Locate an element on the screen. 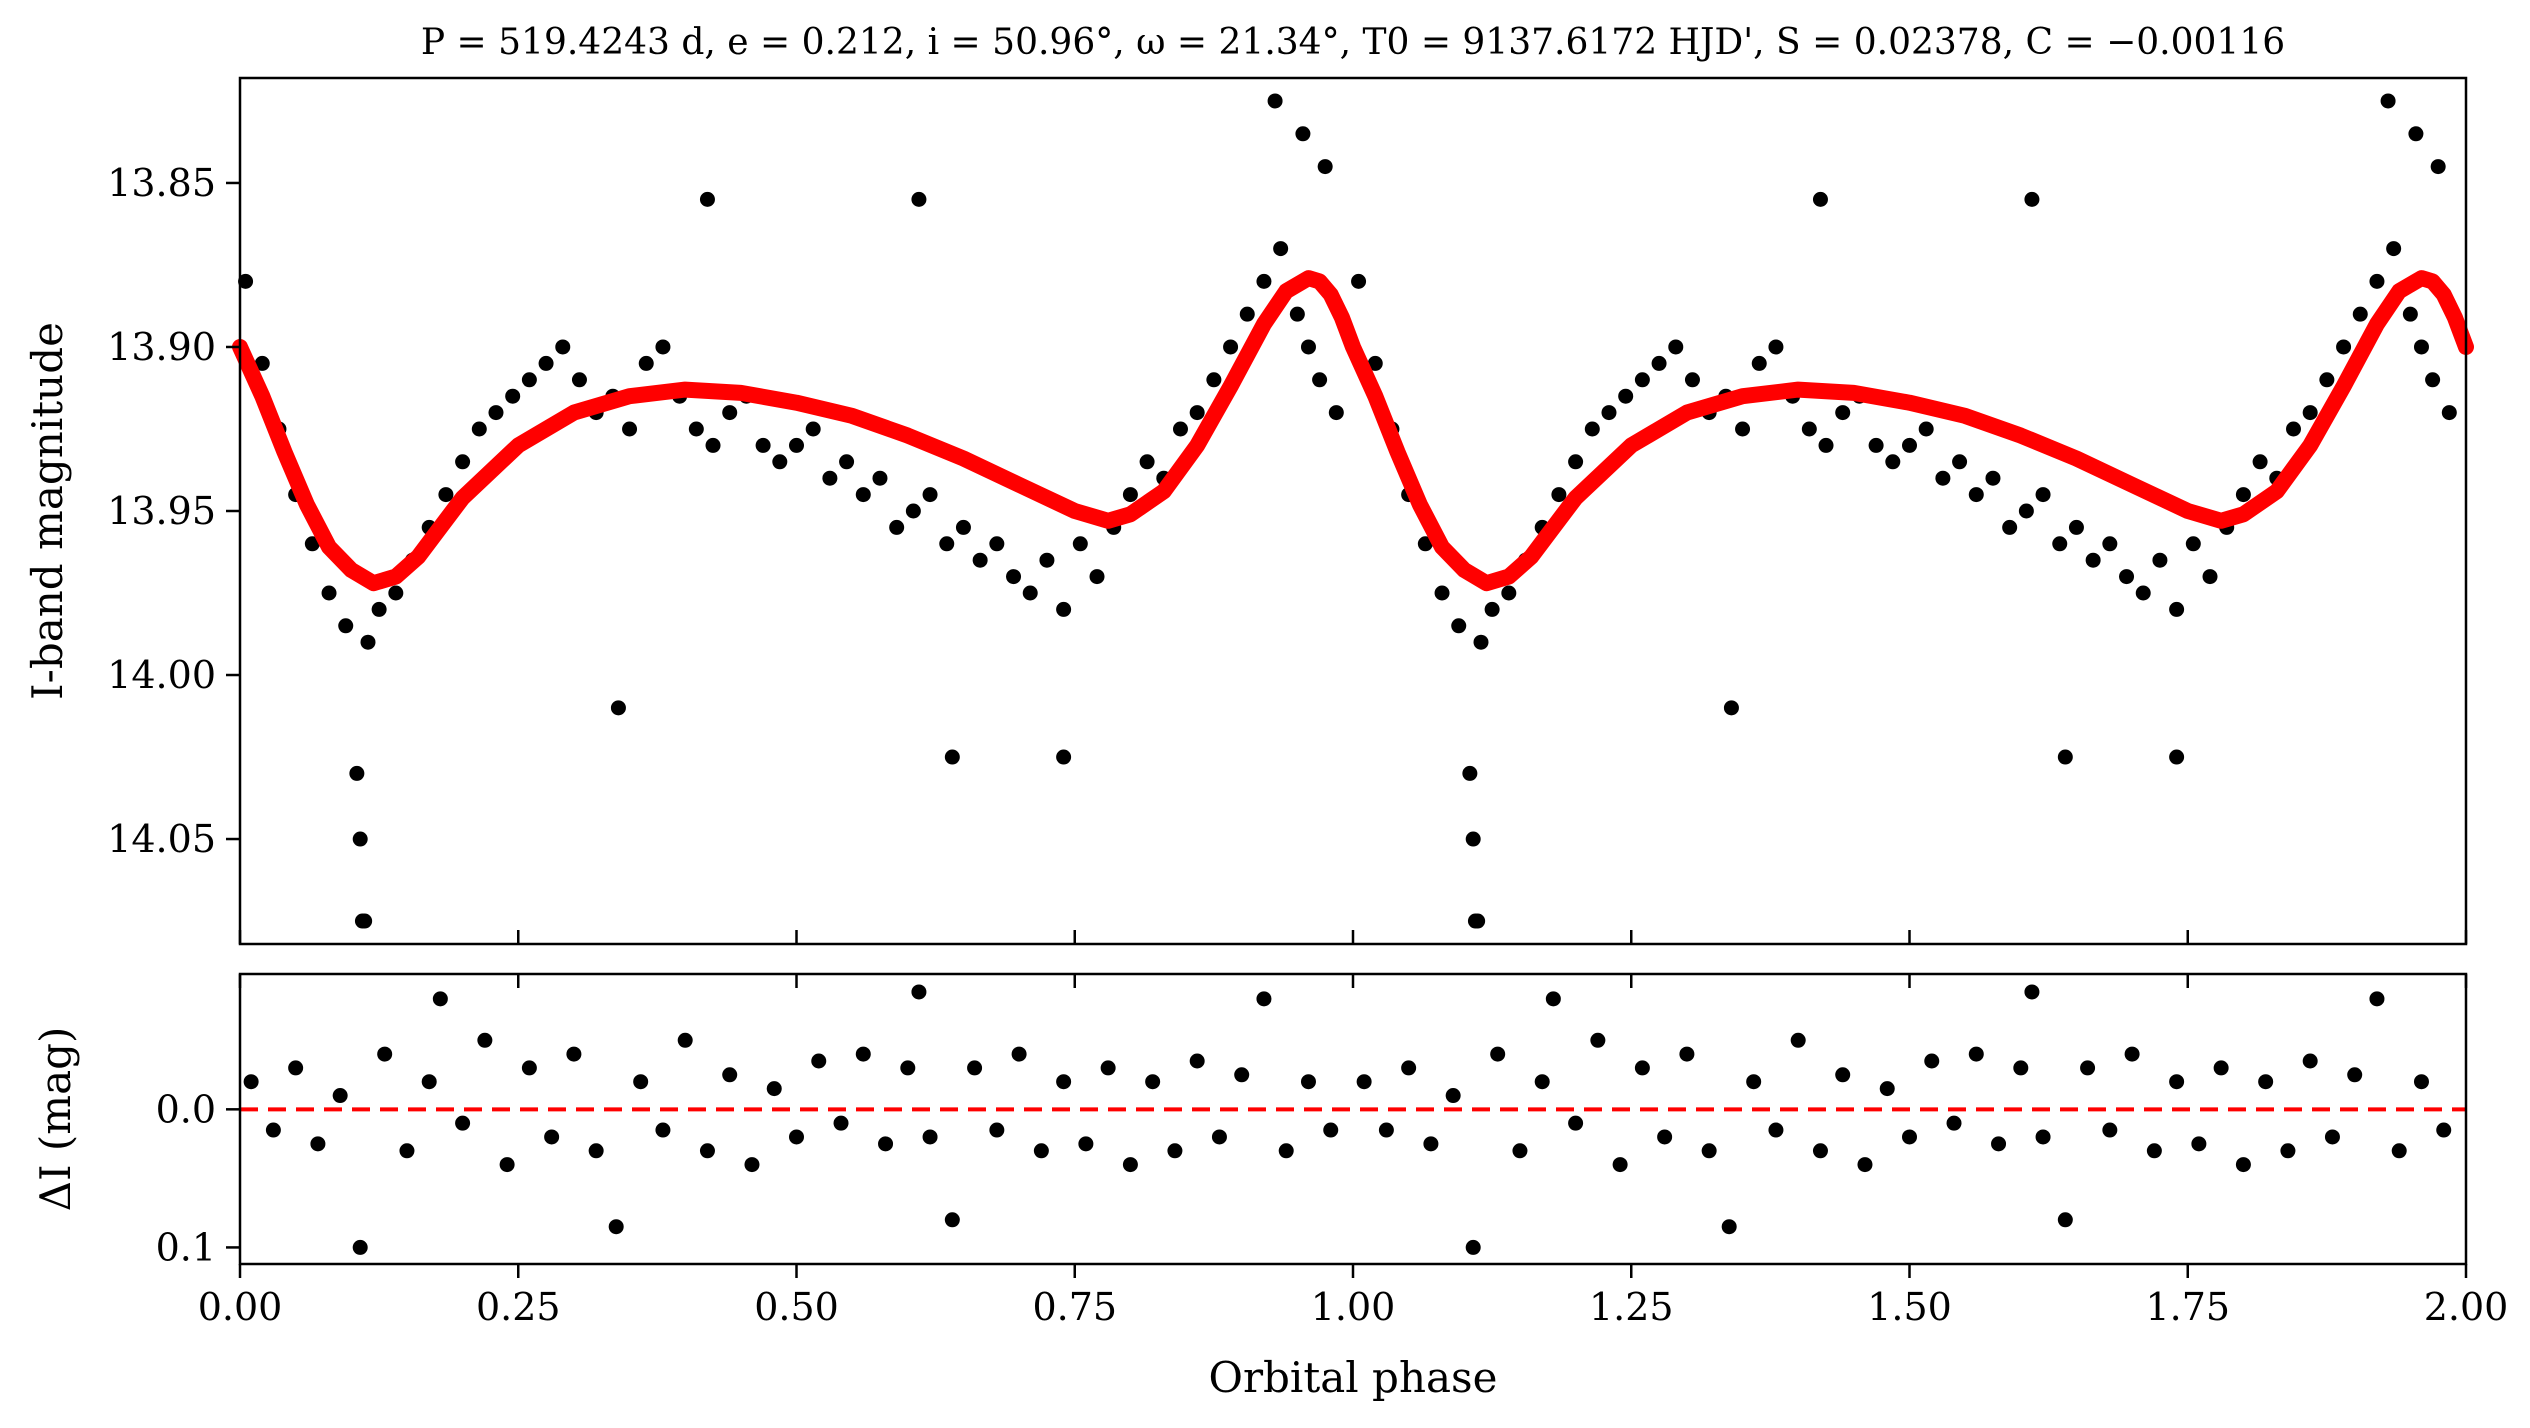 The width and height of the screenshot is (2530, 1428). top-panel-y-ticks: 13.85 13.90 13.95 14.00 14.05 is located at coordinates (173, 511).